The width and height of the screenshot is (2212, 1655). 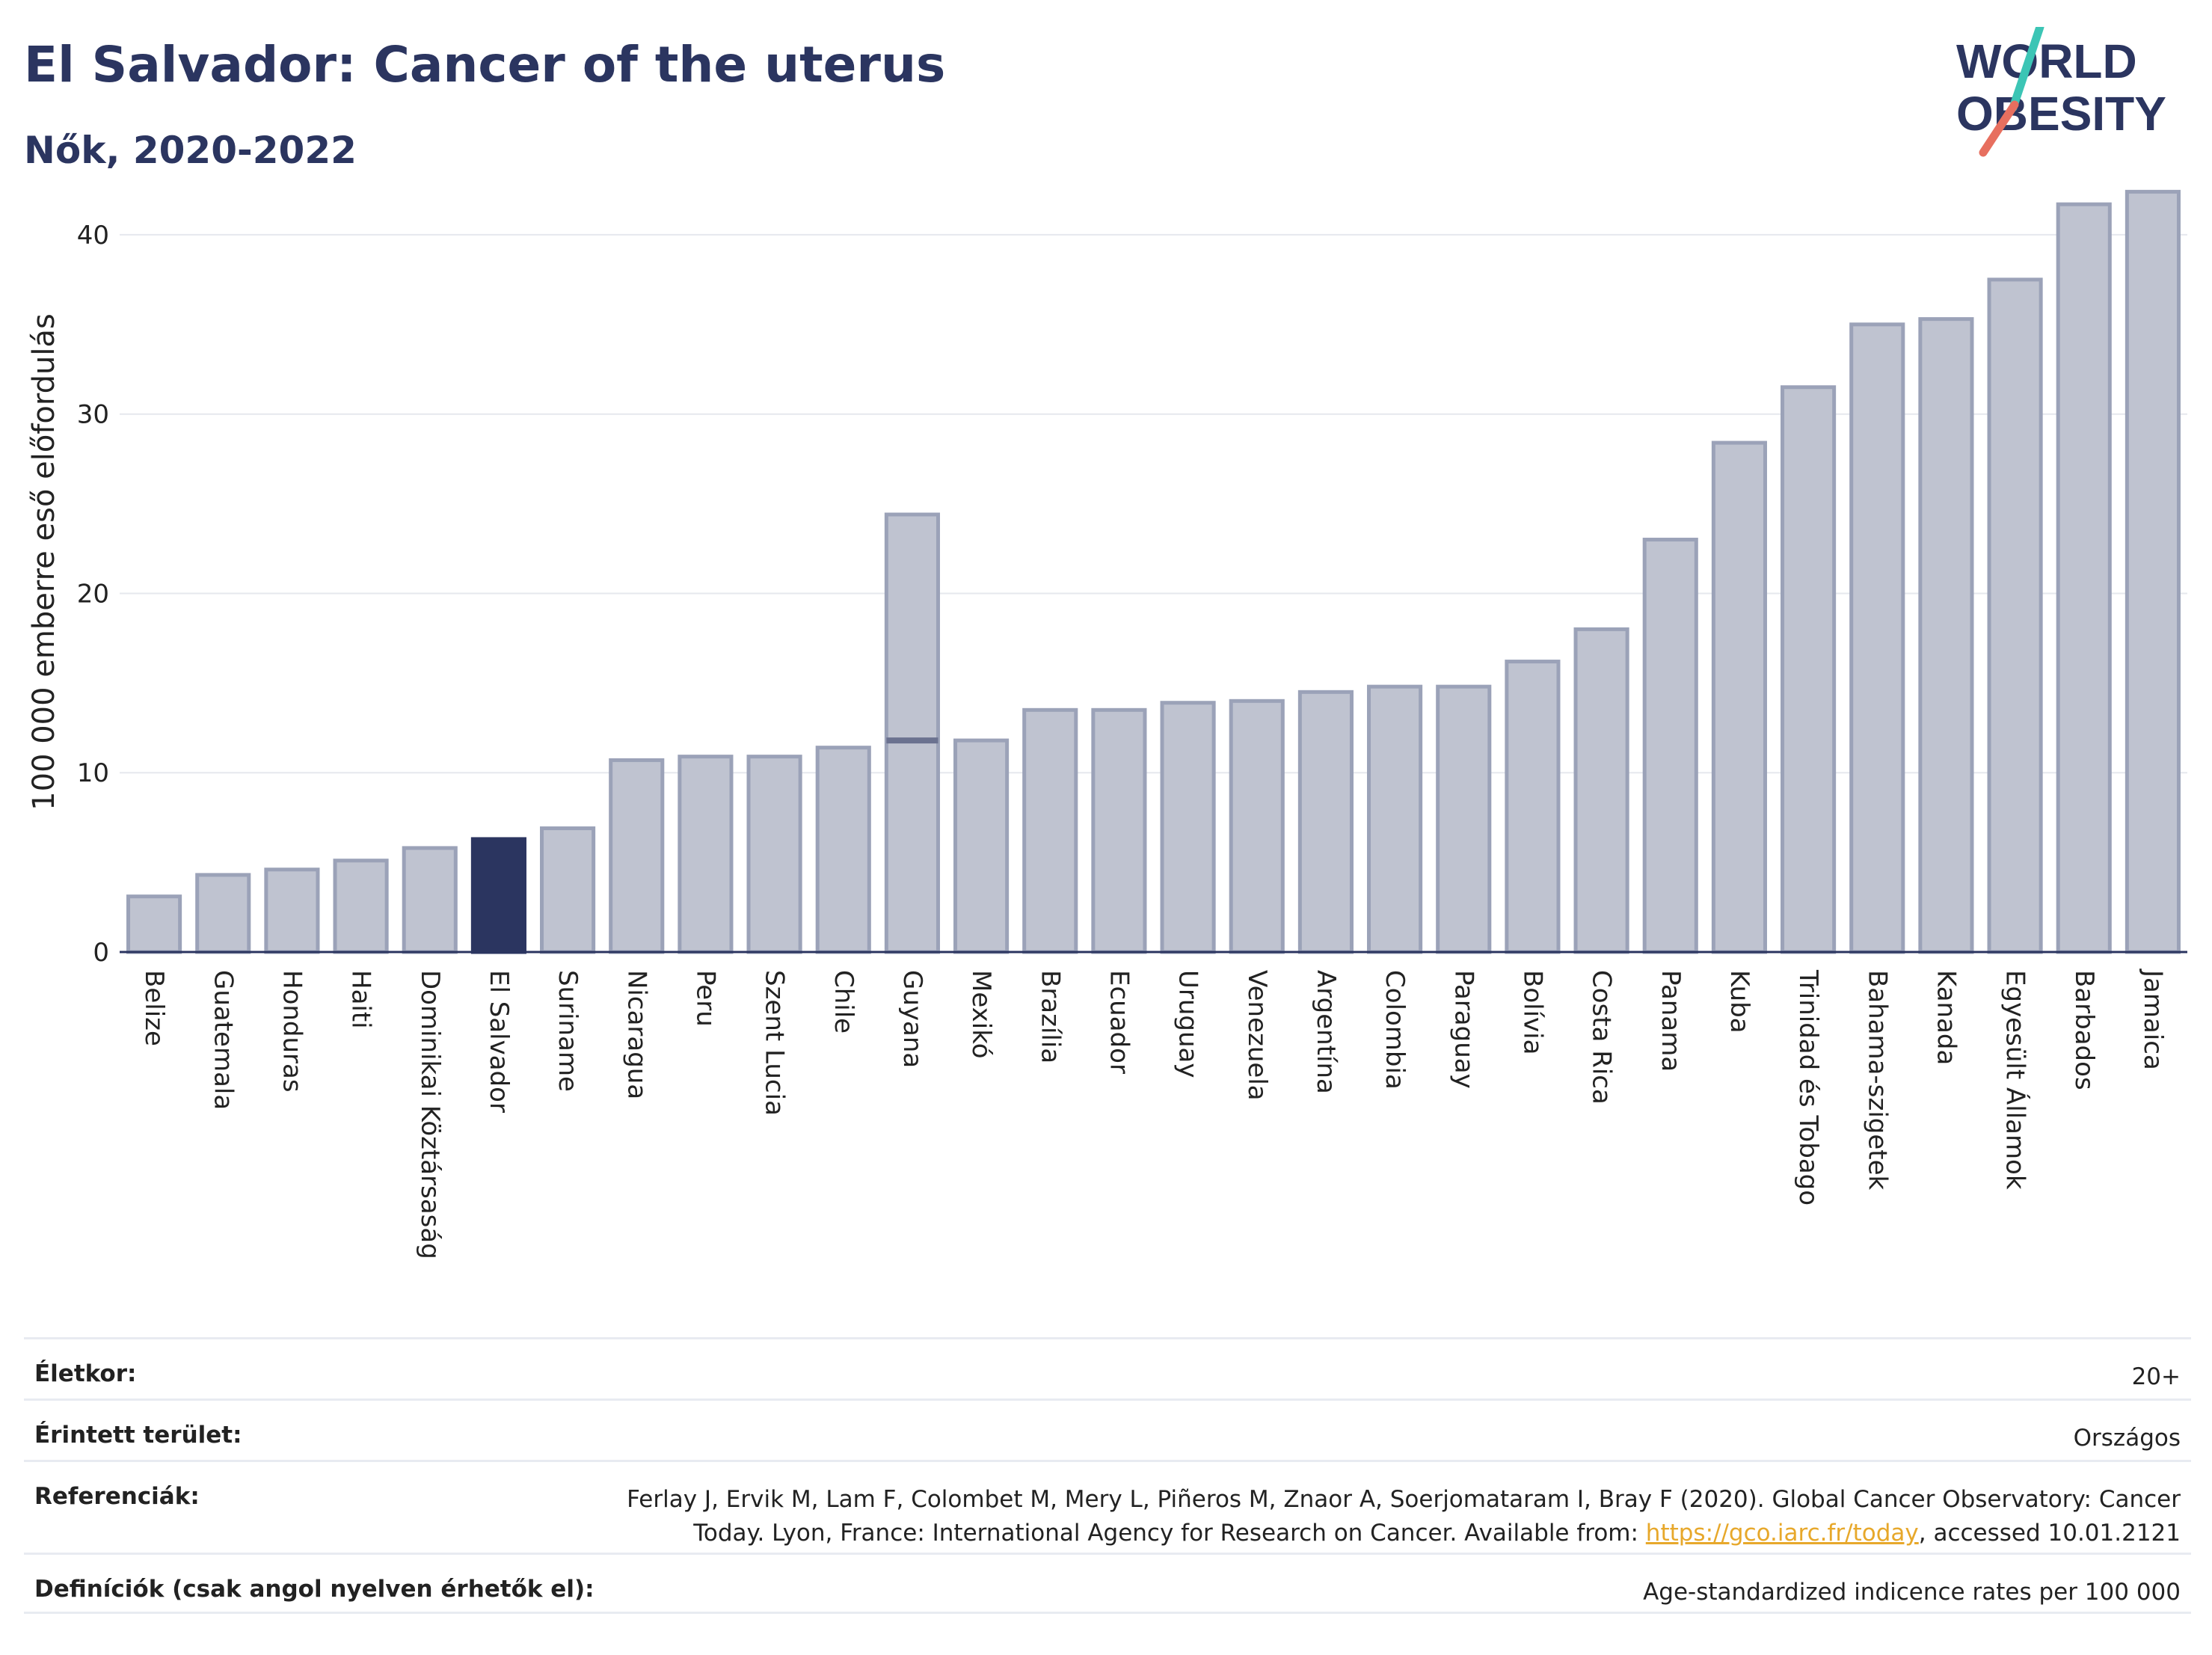 What do you see at coordinates (1946, 1017) in the screenshot?
I see `x-tick-label: Kanada` at bounding box center [1946, 1017].